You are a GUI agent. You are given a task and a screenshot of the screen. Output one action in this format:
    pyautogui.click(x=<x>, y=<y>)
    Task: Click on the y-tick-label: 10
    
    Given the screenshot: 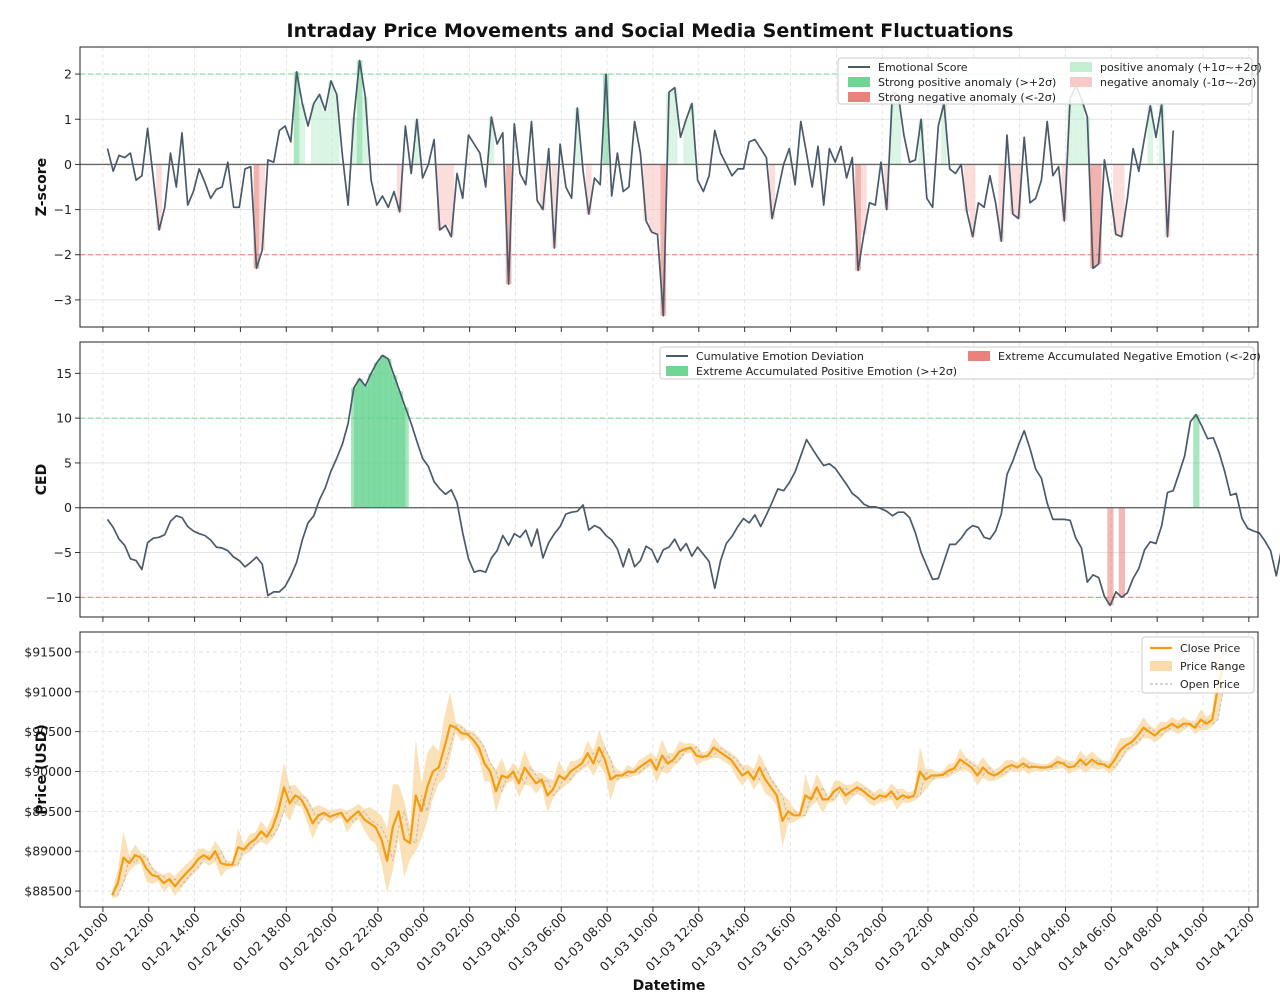 What is the action you would take?
    pyautogui.click(x=64, y=418)
    